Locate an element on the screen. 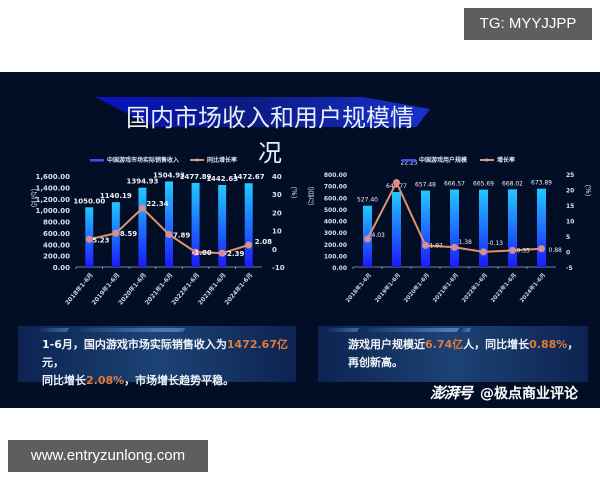 This screenshot has width=600, height=480. summary-highlight: 1472.67亿 is located at coordinates (257, 344).